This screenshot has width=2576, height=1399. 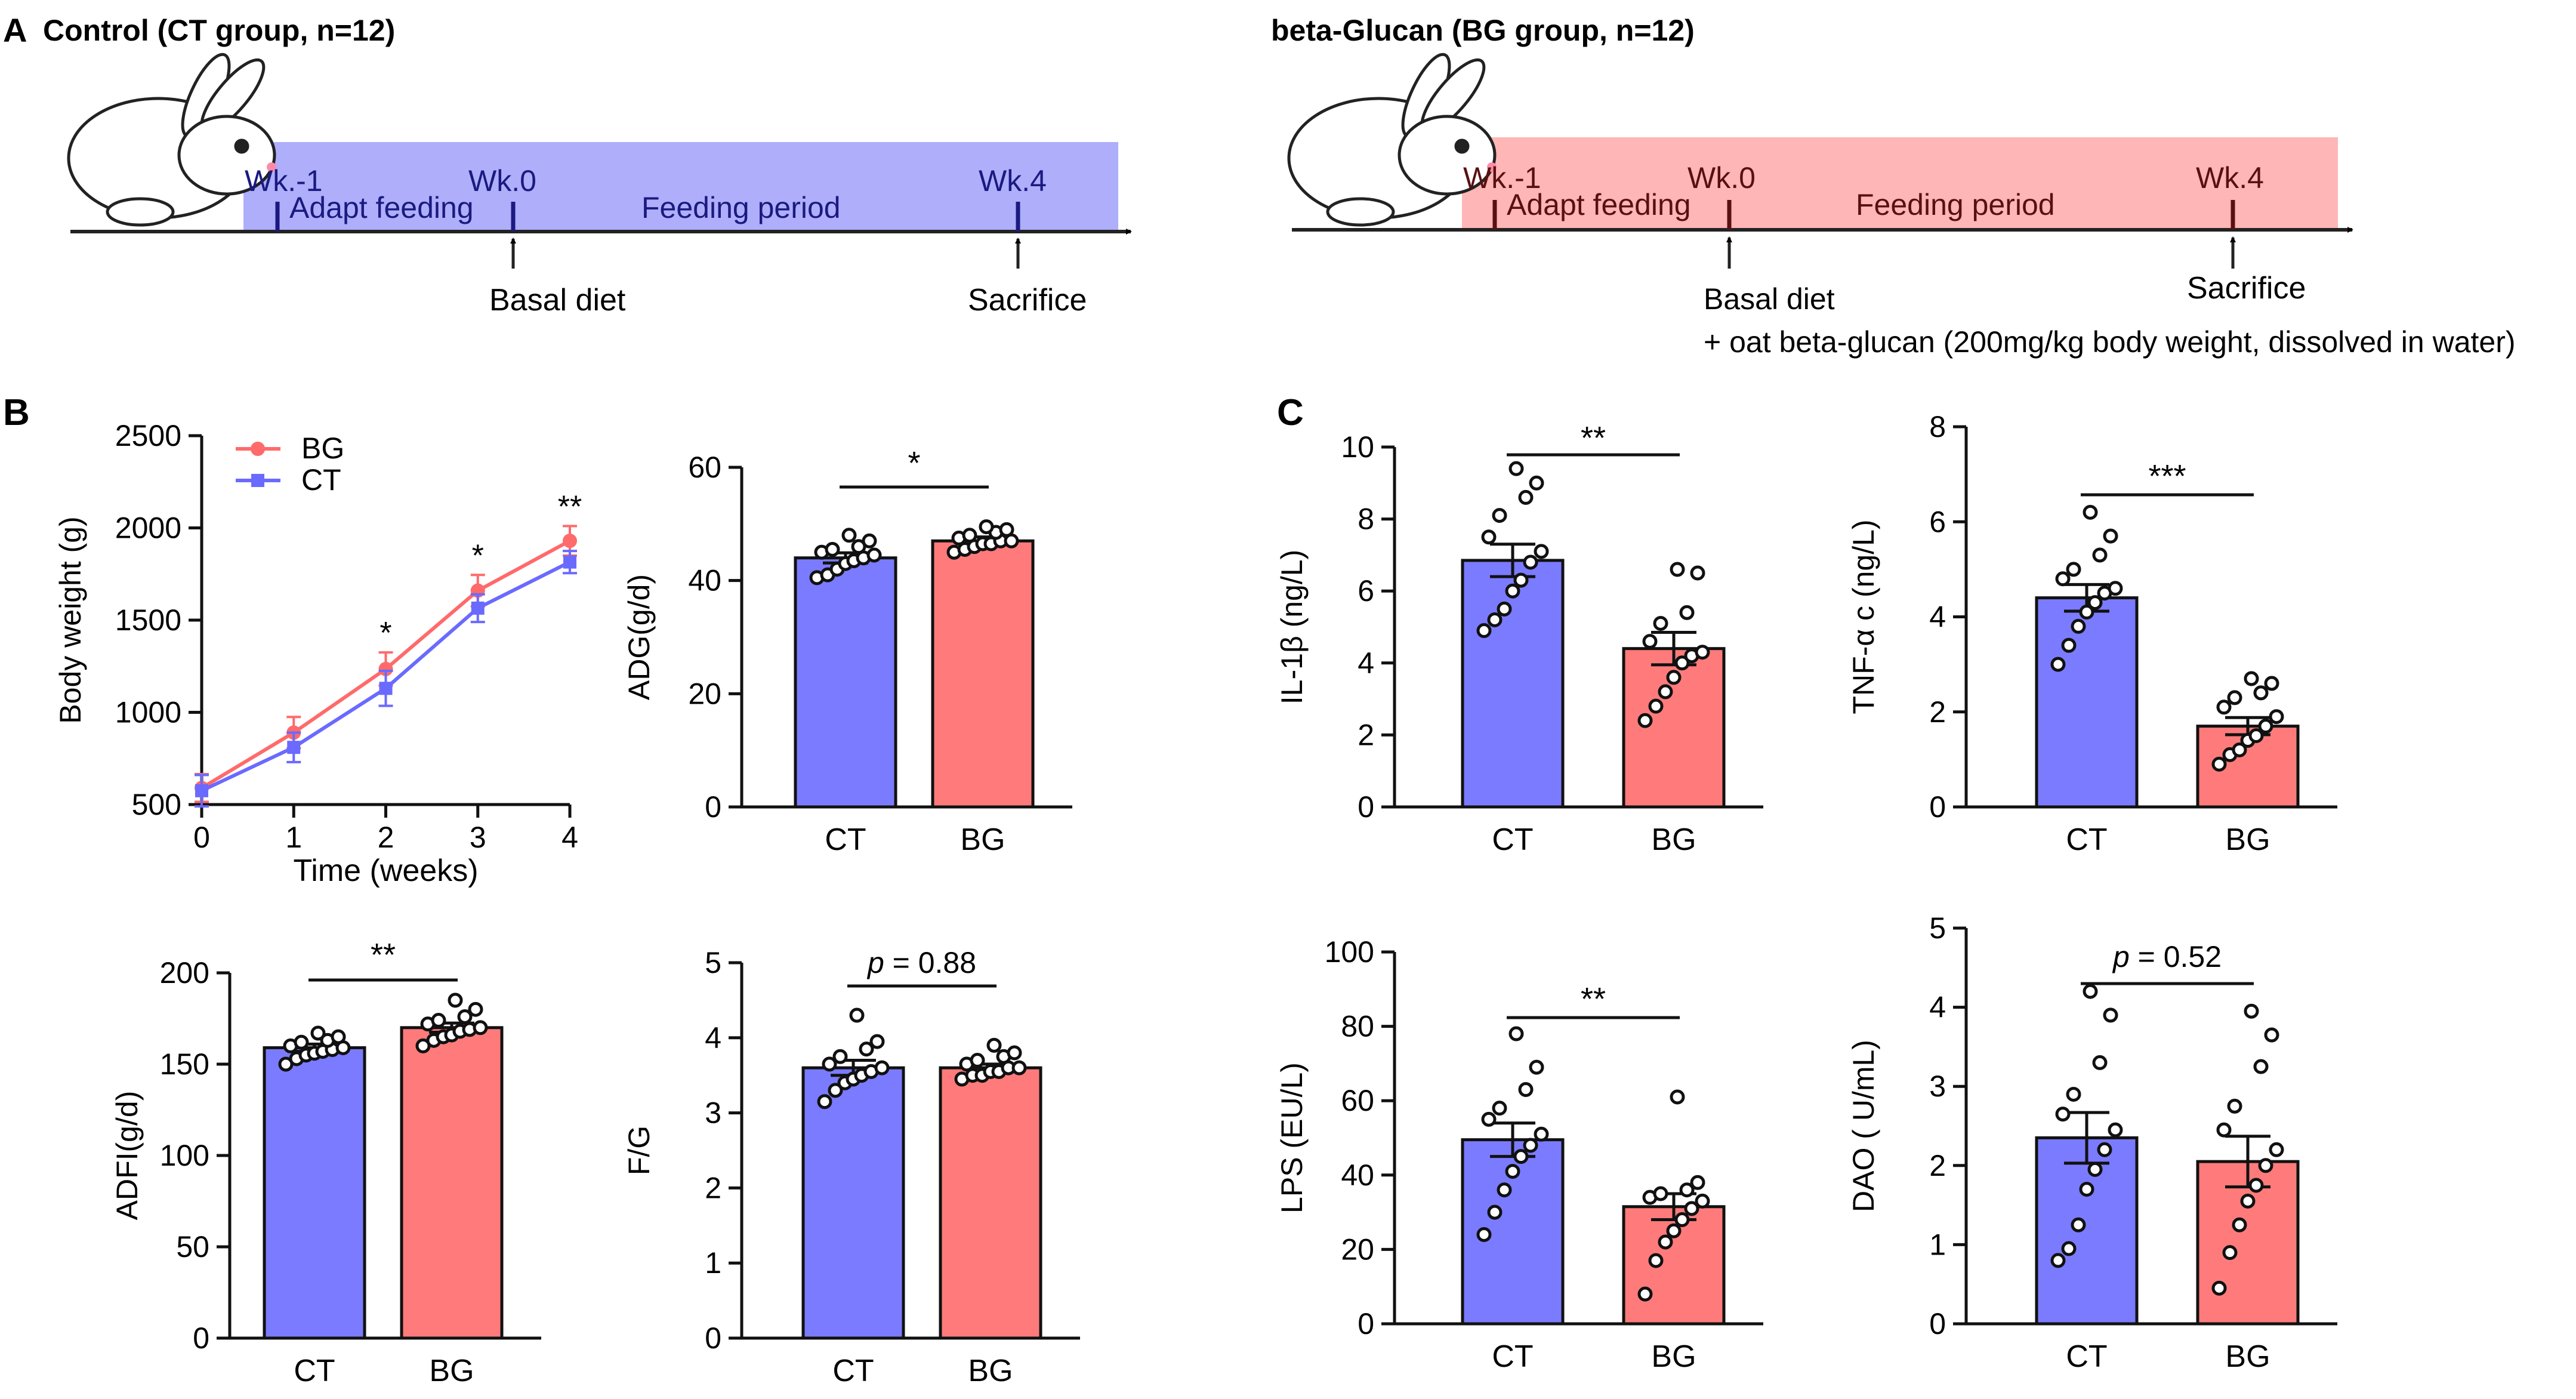 What do you see at coordinates (2248, 1243) in the screenshot?
I see `bar-bg` at bounding box center [2248, 1243].